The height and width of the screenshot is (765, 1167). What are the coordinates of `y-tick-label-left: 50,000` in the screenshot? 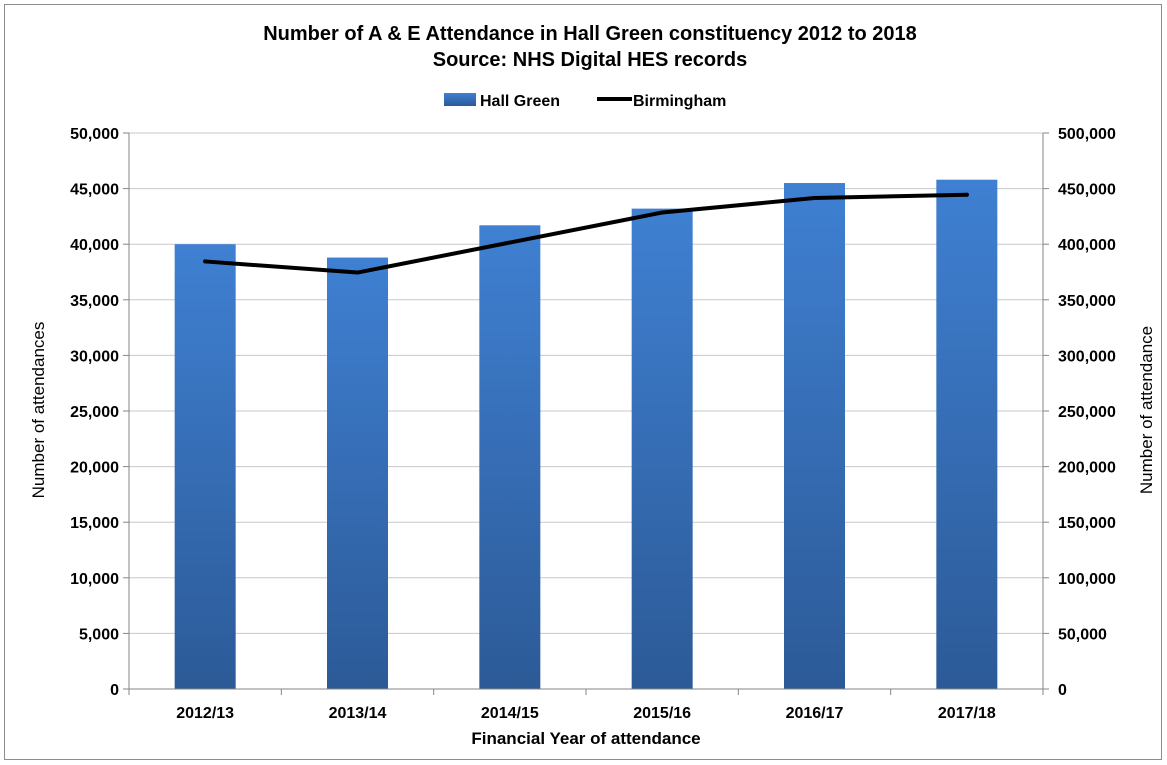 It's located at (94, 134).